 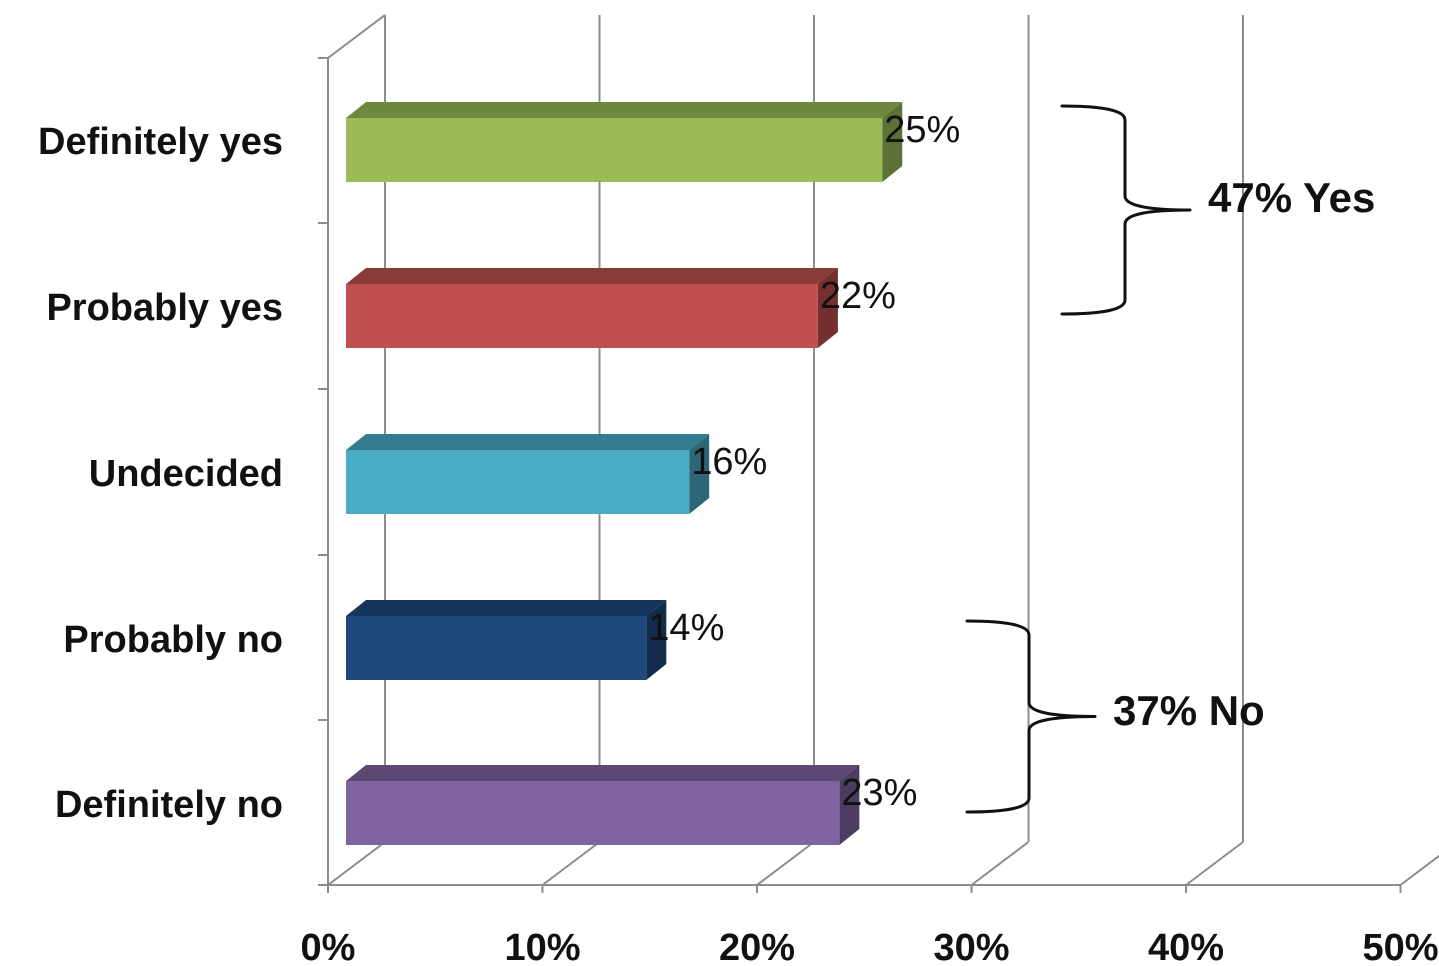 What do you see at coordinates (971, 946) in the screenshot?
I see `x-tick-label: 30%` at bounding box center [971, 946].